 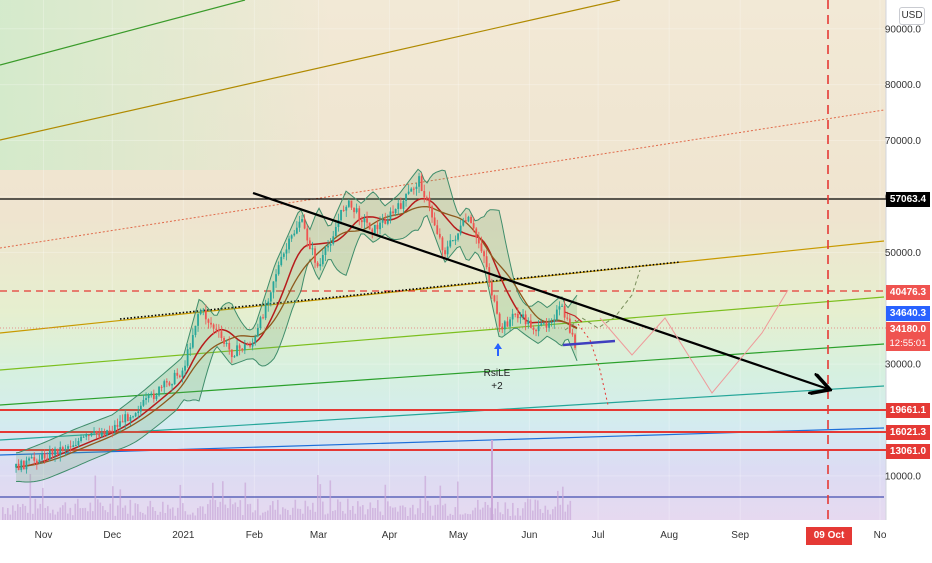 What do you see at coordinates (903, 29) in the screenshot?
I see `y-tick-label: 90000.0` at bounding box center [903, 29].